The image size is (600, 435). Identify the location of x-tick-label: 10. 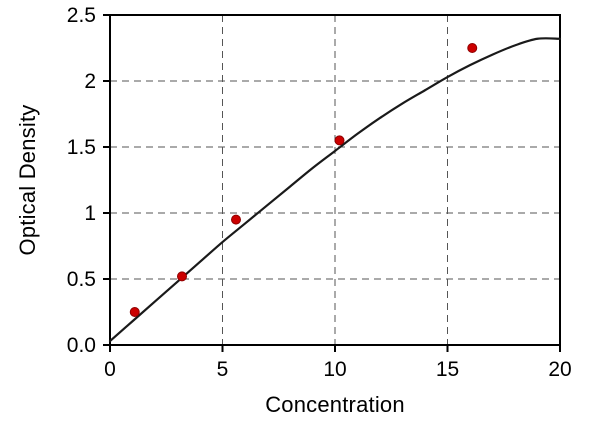
(334, 369).